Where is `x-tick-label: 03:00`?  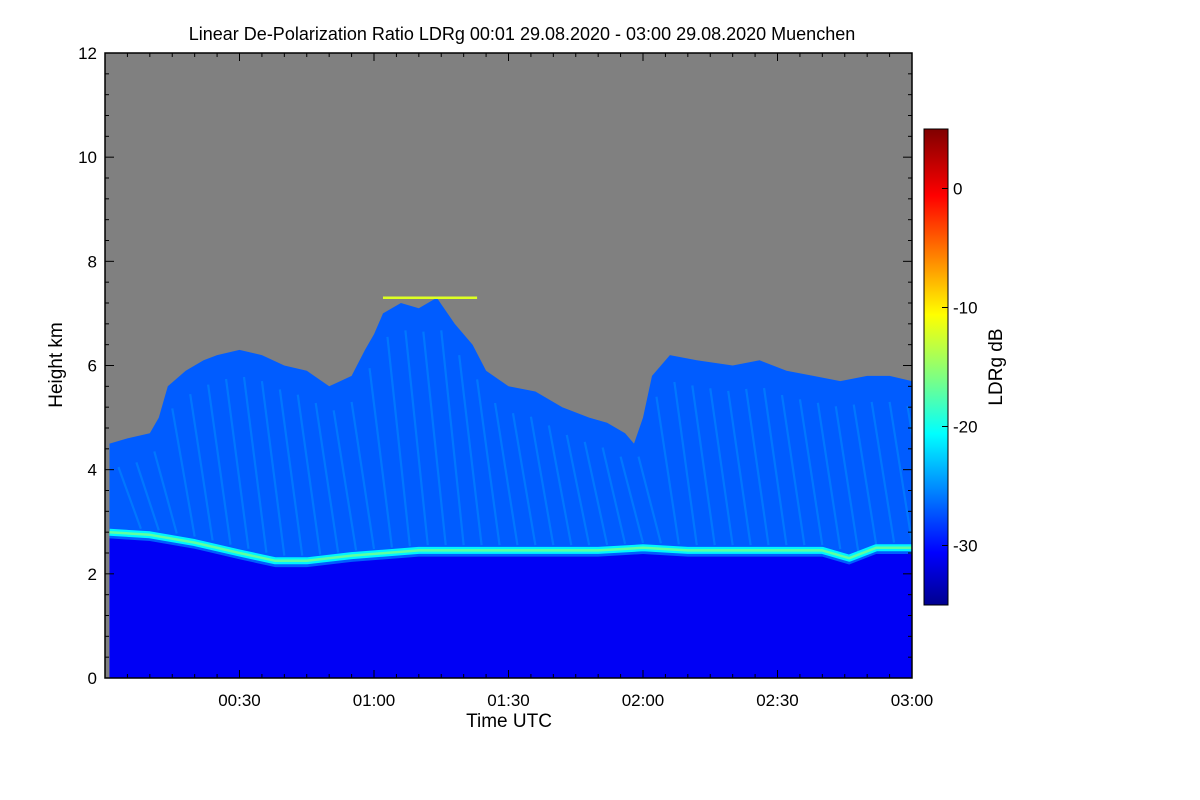 x-tick-label: 03:00 is located at coordinates (912, 700).